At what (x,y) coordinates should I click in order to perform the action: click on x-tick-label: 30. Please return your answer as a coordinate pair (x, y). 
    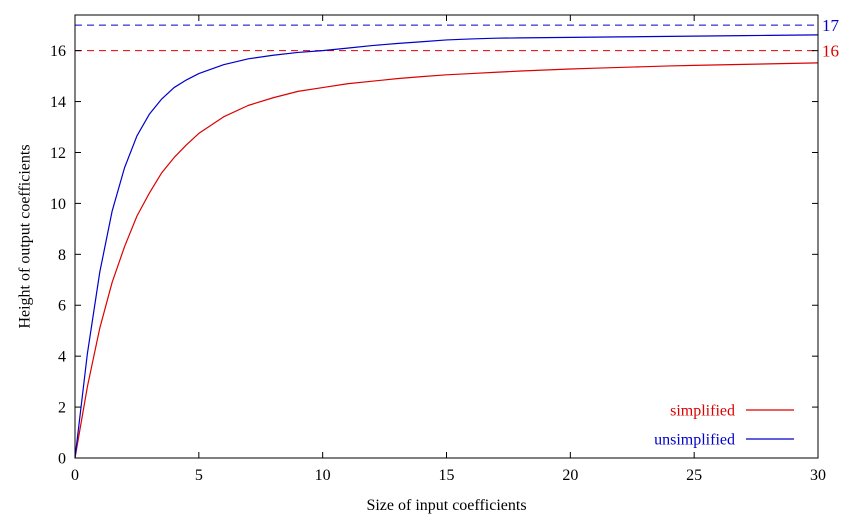
    Looking at the image, I should click on (818, 475).